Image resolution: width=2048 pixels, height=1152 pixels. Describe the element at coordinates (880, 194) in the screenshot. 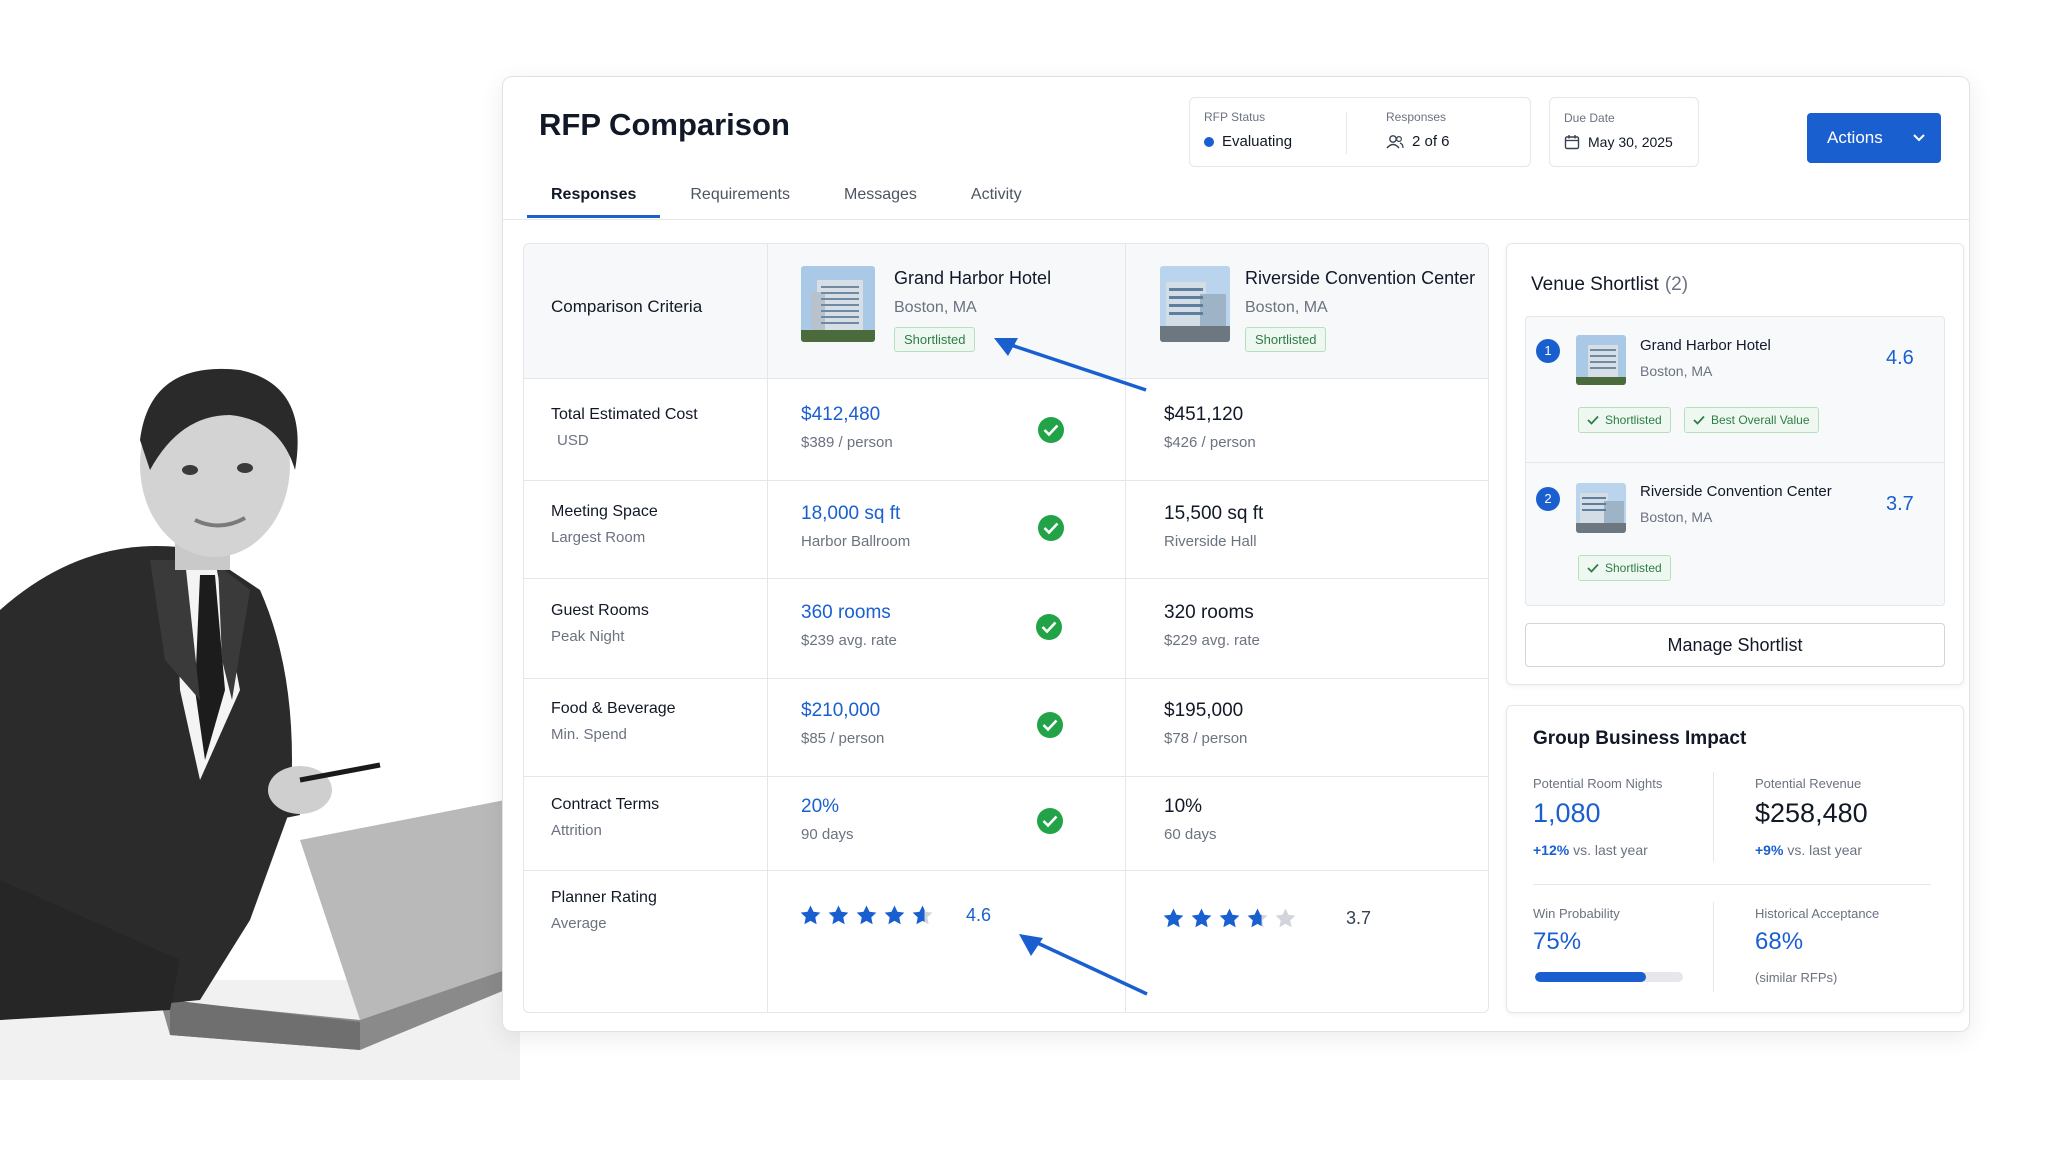

I see `tab-messages: Messages` at that location.